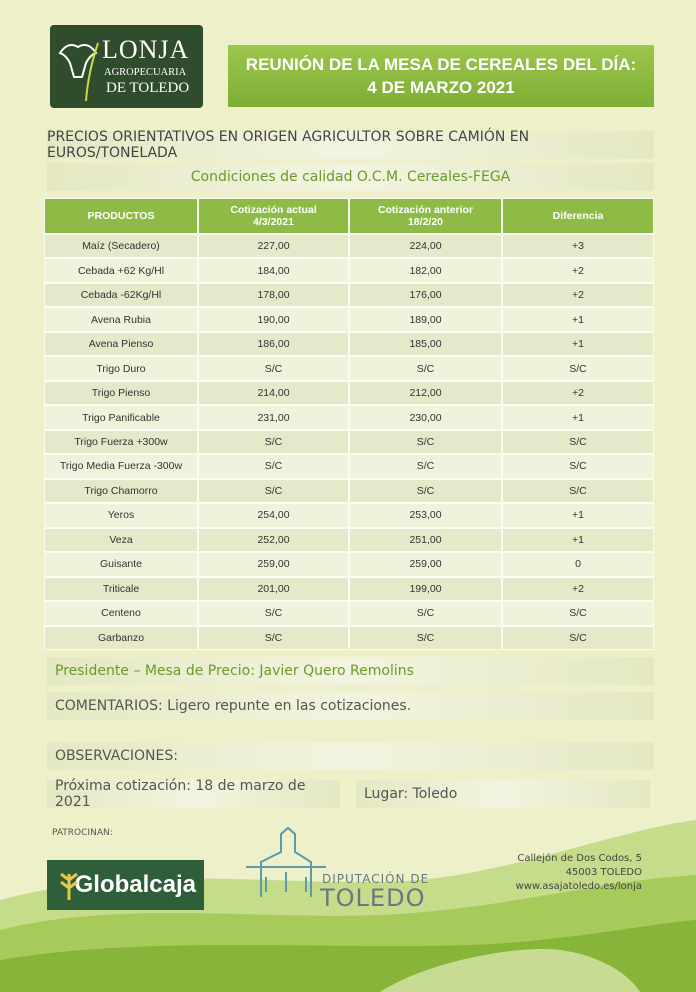  What do you see at coordinates (121, 466) in the screenshot?
I see `product-cell: Trigo Media Fuerza -300w` at bounding box center [121, 466].